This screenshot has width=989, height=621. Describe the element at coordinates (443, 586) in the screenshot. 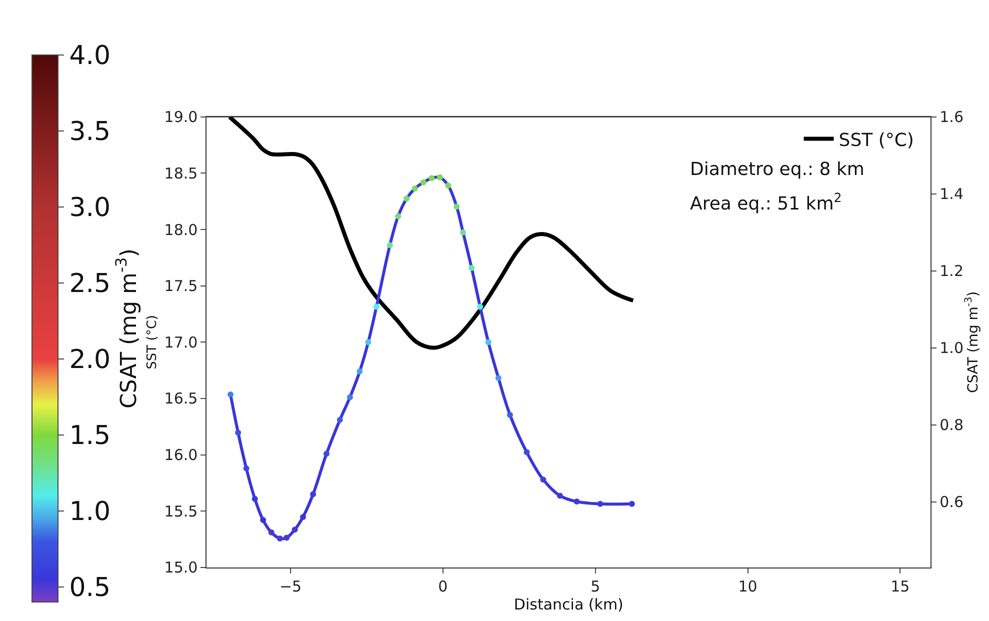

I see `x-tick-label: 0` at that location.